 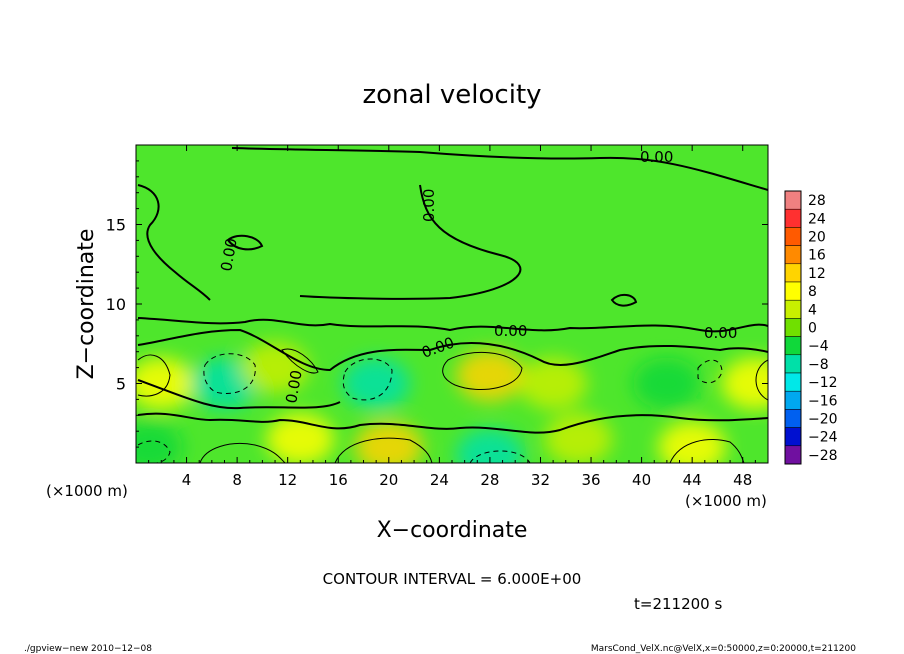 What do you see at coordinates (817, 256) in the screenshot?
I see `colorbar-label: 16` at bounding box center [817, 256].